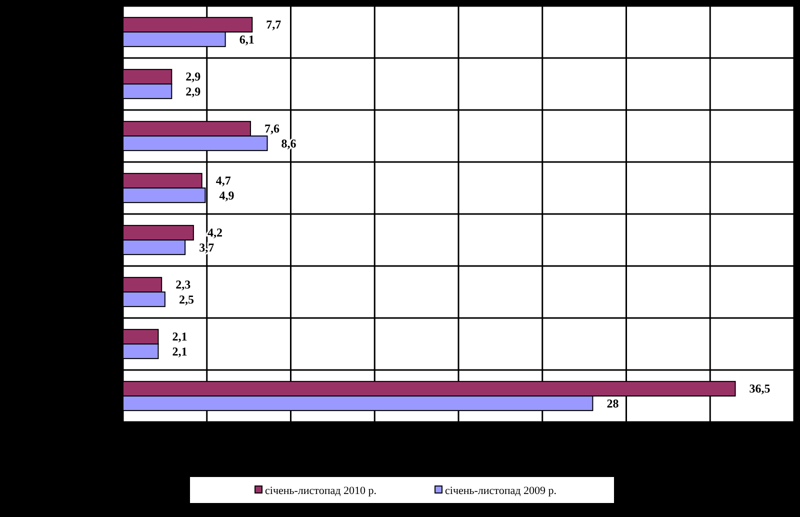 This screenshot has height=517, width=800. What do you see at coordinates (223, 181) in the screenshot?
I see `data-label: 4,7` at bounding box center [223, 181].